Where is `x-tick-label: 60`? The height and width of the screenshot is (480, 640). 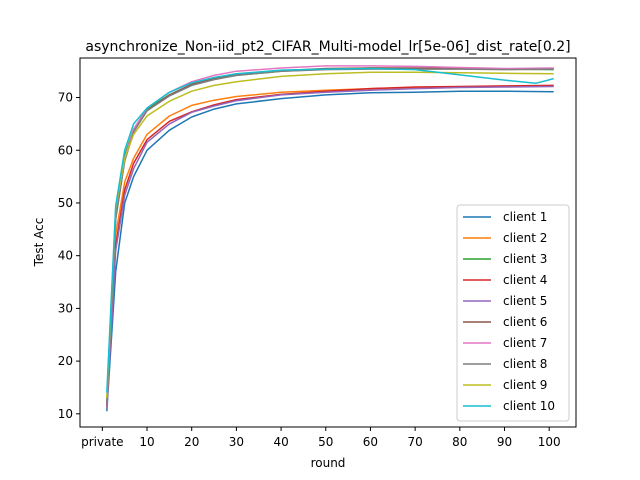 x-tick-label: 60 is located at coordinates (370, 442).